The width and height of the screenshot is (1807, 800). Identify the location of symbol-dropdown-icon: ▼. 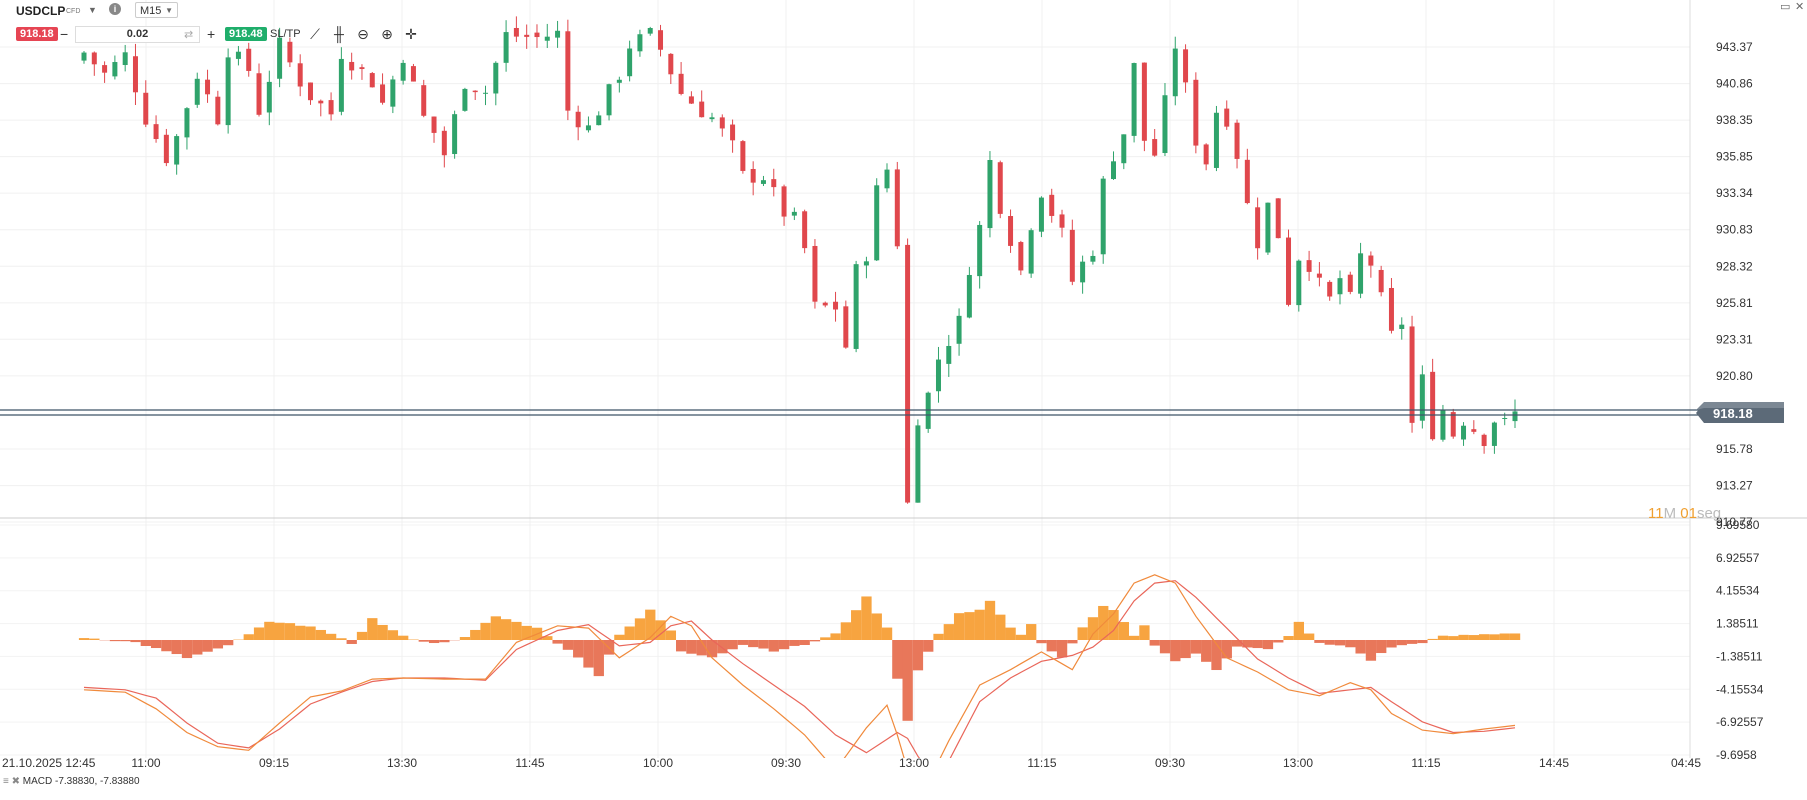
(92, 10).